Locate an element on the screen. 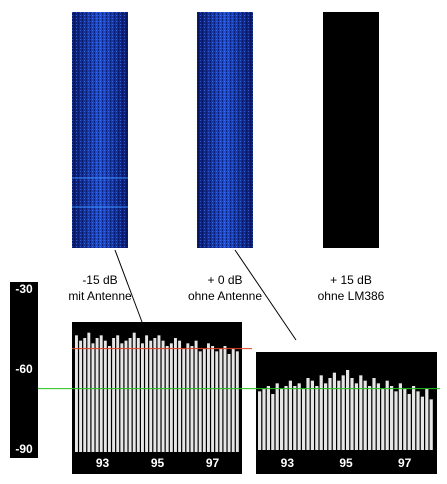  waterfall is located at coordinates (351, 130).